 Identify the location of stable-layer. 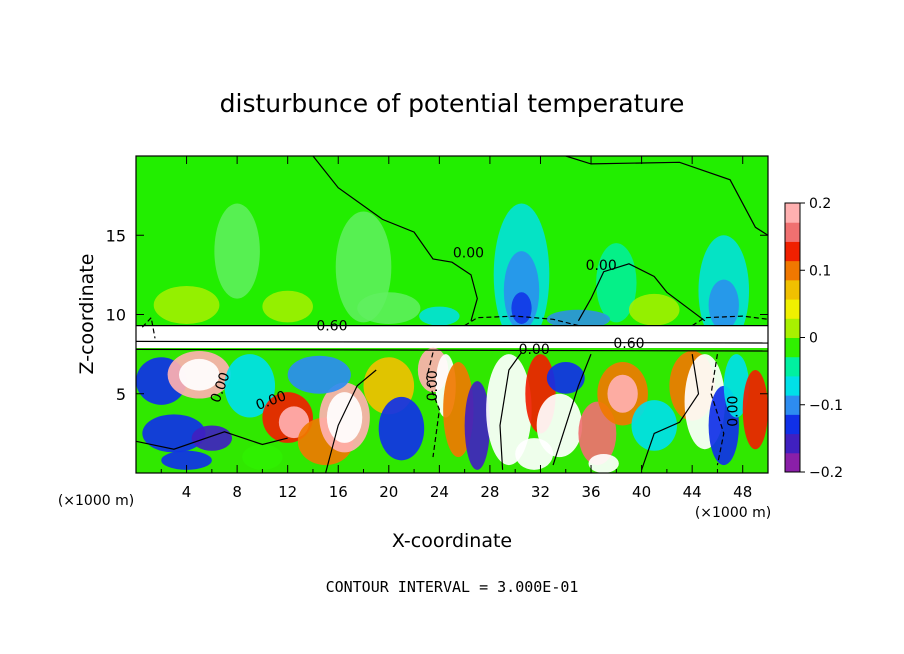
(452, 337).